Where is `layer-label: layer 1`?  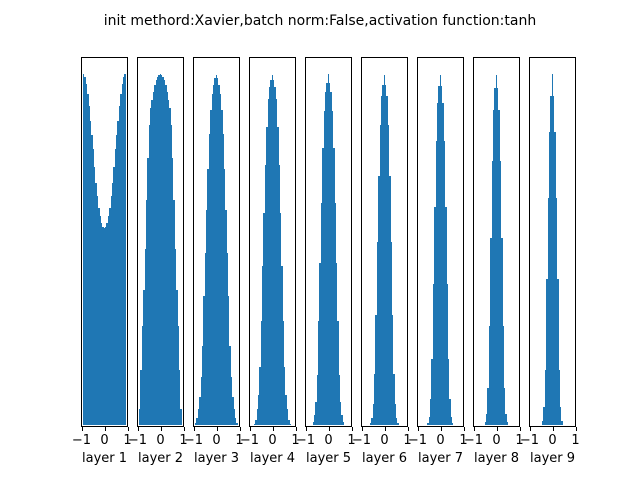
layer-label: layer 1 is located at coordinates (104, 458).